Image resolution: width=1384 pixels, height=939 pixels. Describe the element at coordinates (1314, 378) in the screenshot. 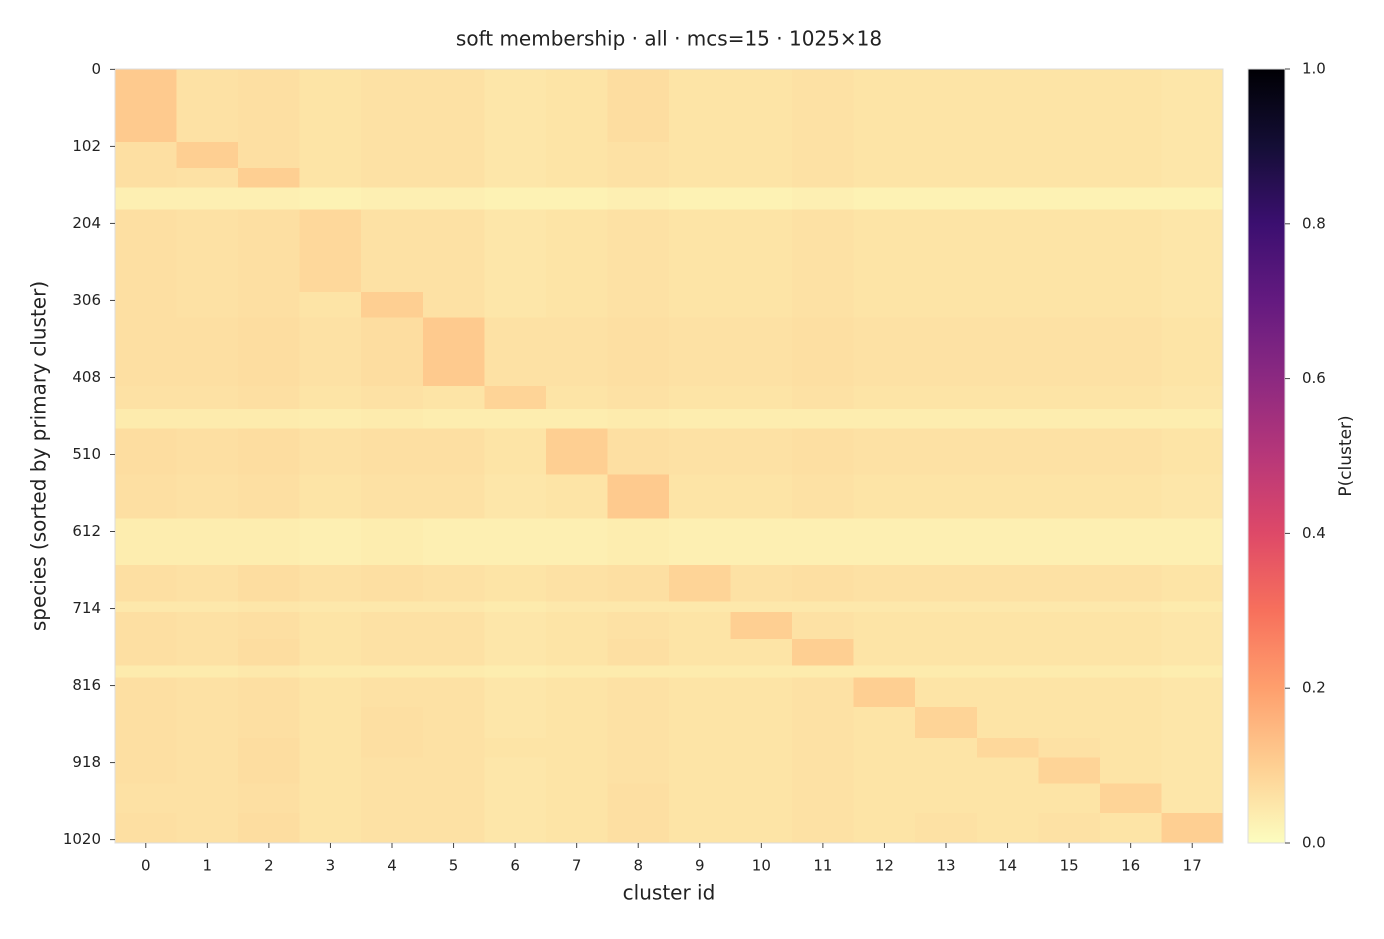

I see `colorbar-tick-label: 0.6` at that location.